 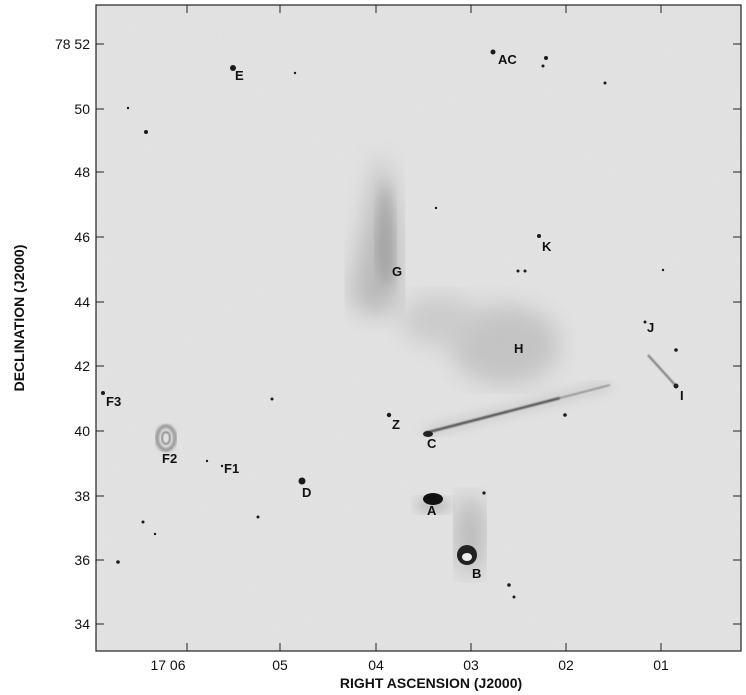 I want to click on y-tick-42: 42, so click(x=82, y=366).